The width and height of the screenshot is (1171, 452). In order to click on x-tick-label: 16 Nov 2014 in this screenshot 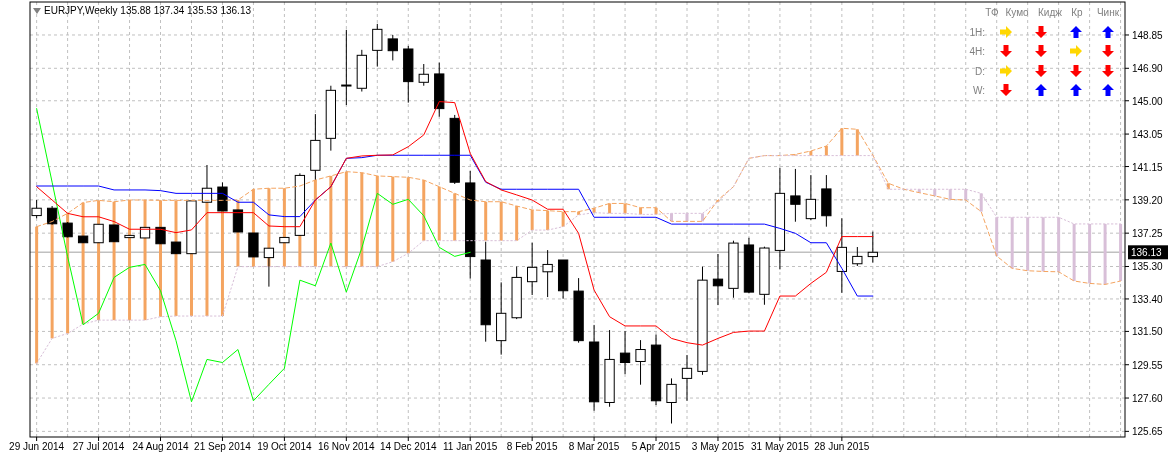, I will do `click(346, 446)`.